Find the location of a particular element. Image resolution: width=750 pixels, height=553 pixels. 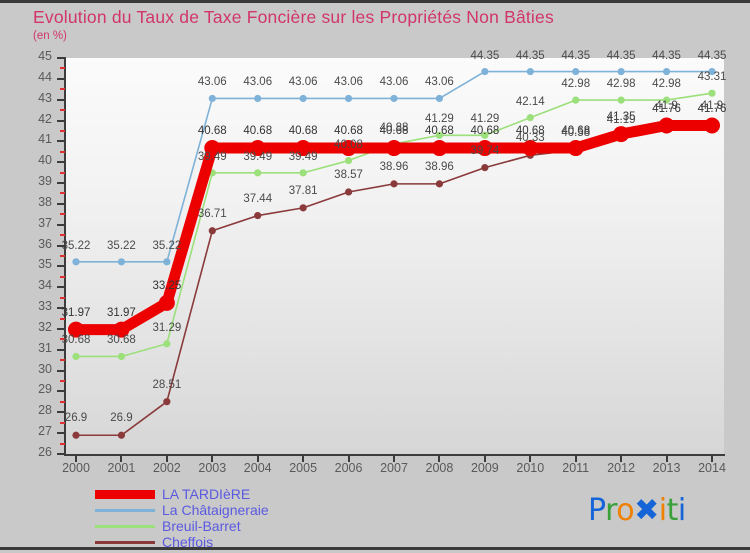

chart-subtitle: (en %) is located at coordinates (50, 36).